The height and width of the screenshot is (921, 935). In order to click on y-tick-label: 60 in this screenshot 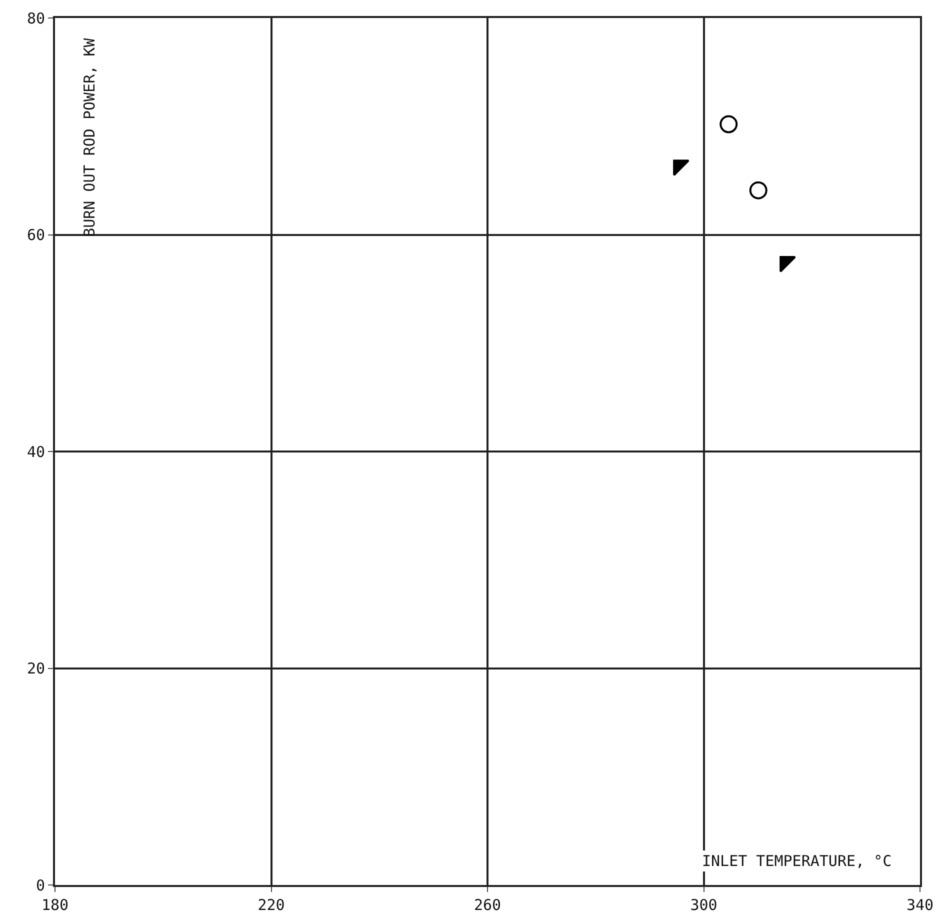, I will do `click(35, 235)`.